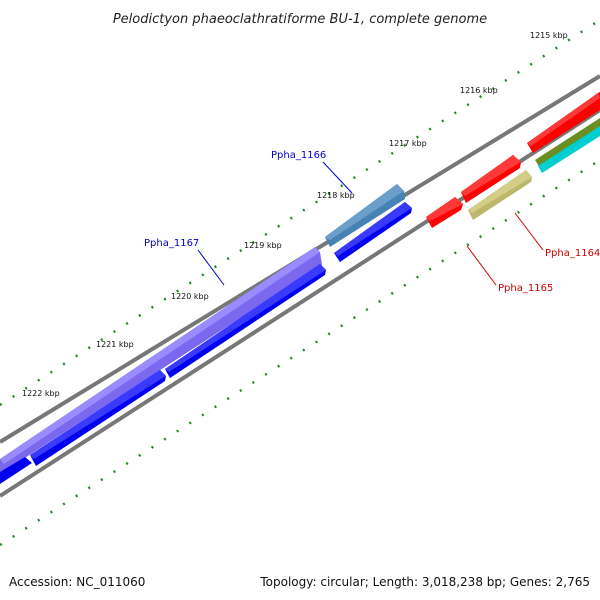 Image resolution: width=600 pixels, height=600 pixels. Describe the element at coordinates (298, 155) in the screenshot. I see `gene-label-ppha-1166: Ppha_1166` at that location.